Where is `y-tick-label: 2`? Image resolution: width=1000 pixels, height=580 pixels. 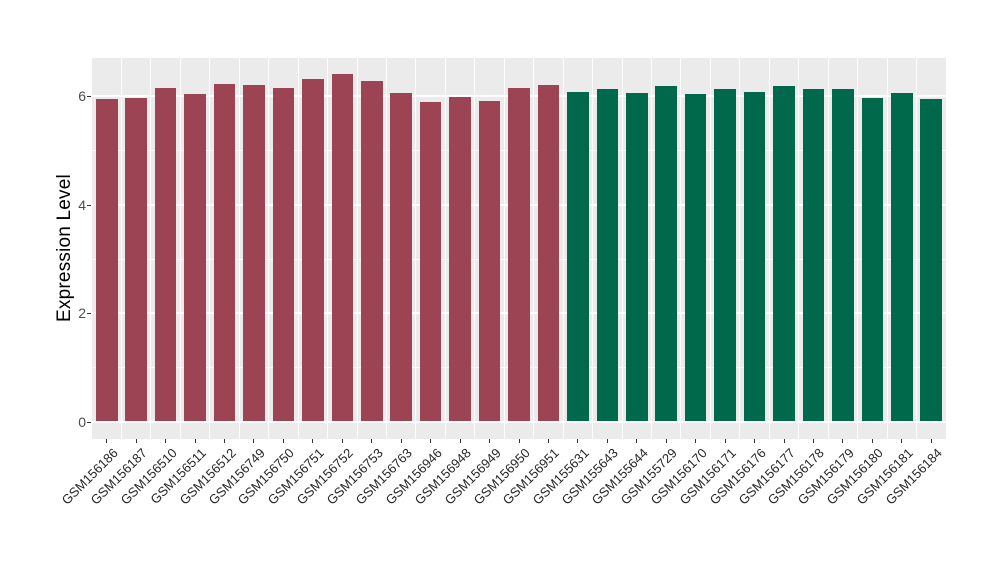 y-tick-label: 2 is located at coordinates (82, 313).